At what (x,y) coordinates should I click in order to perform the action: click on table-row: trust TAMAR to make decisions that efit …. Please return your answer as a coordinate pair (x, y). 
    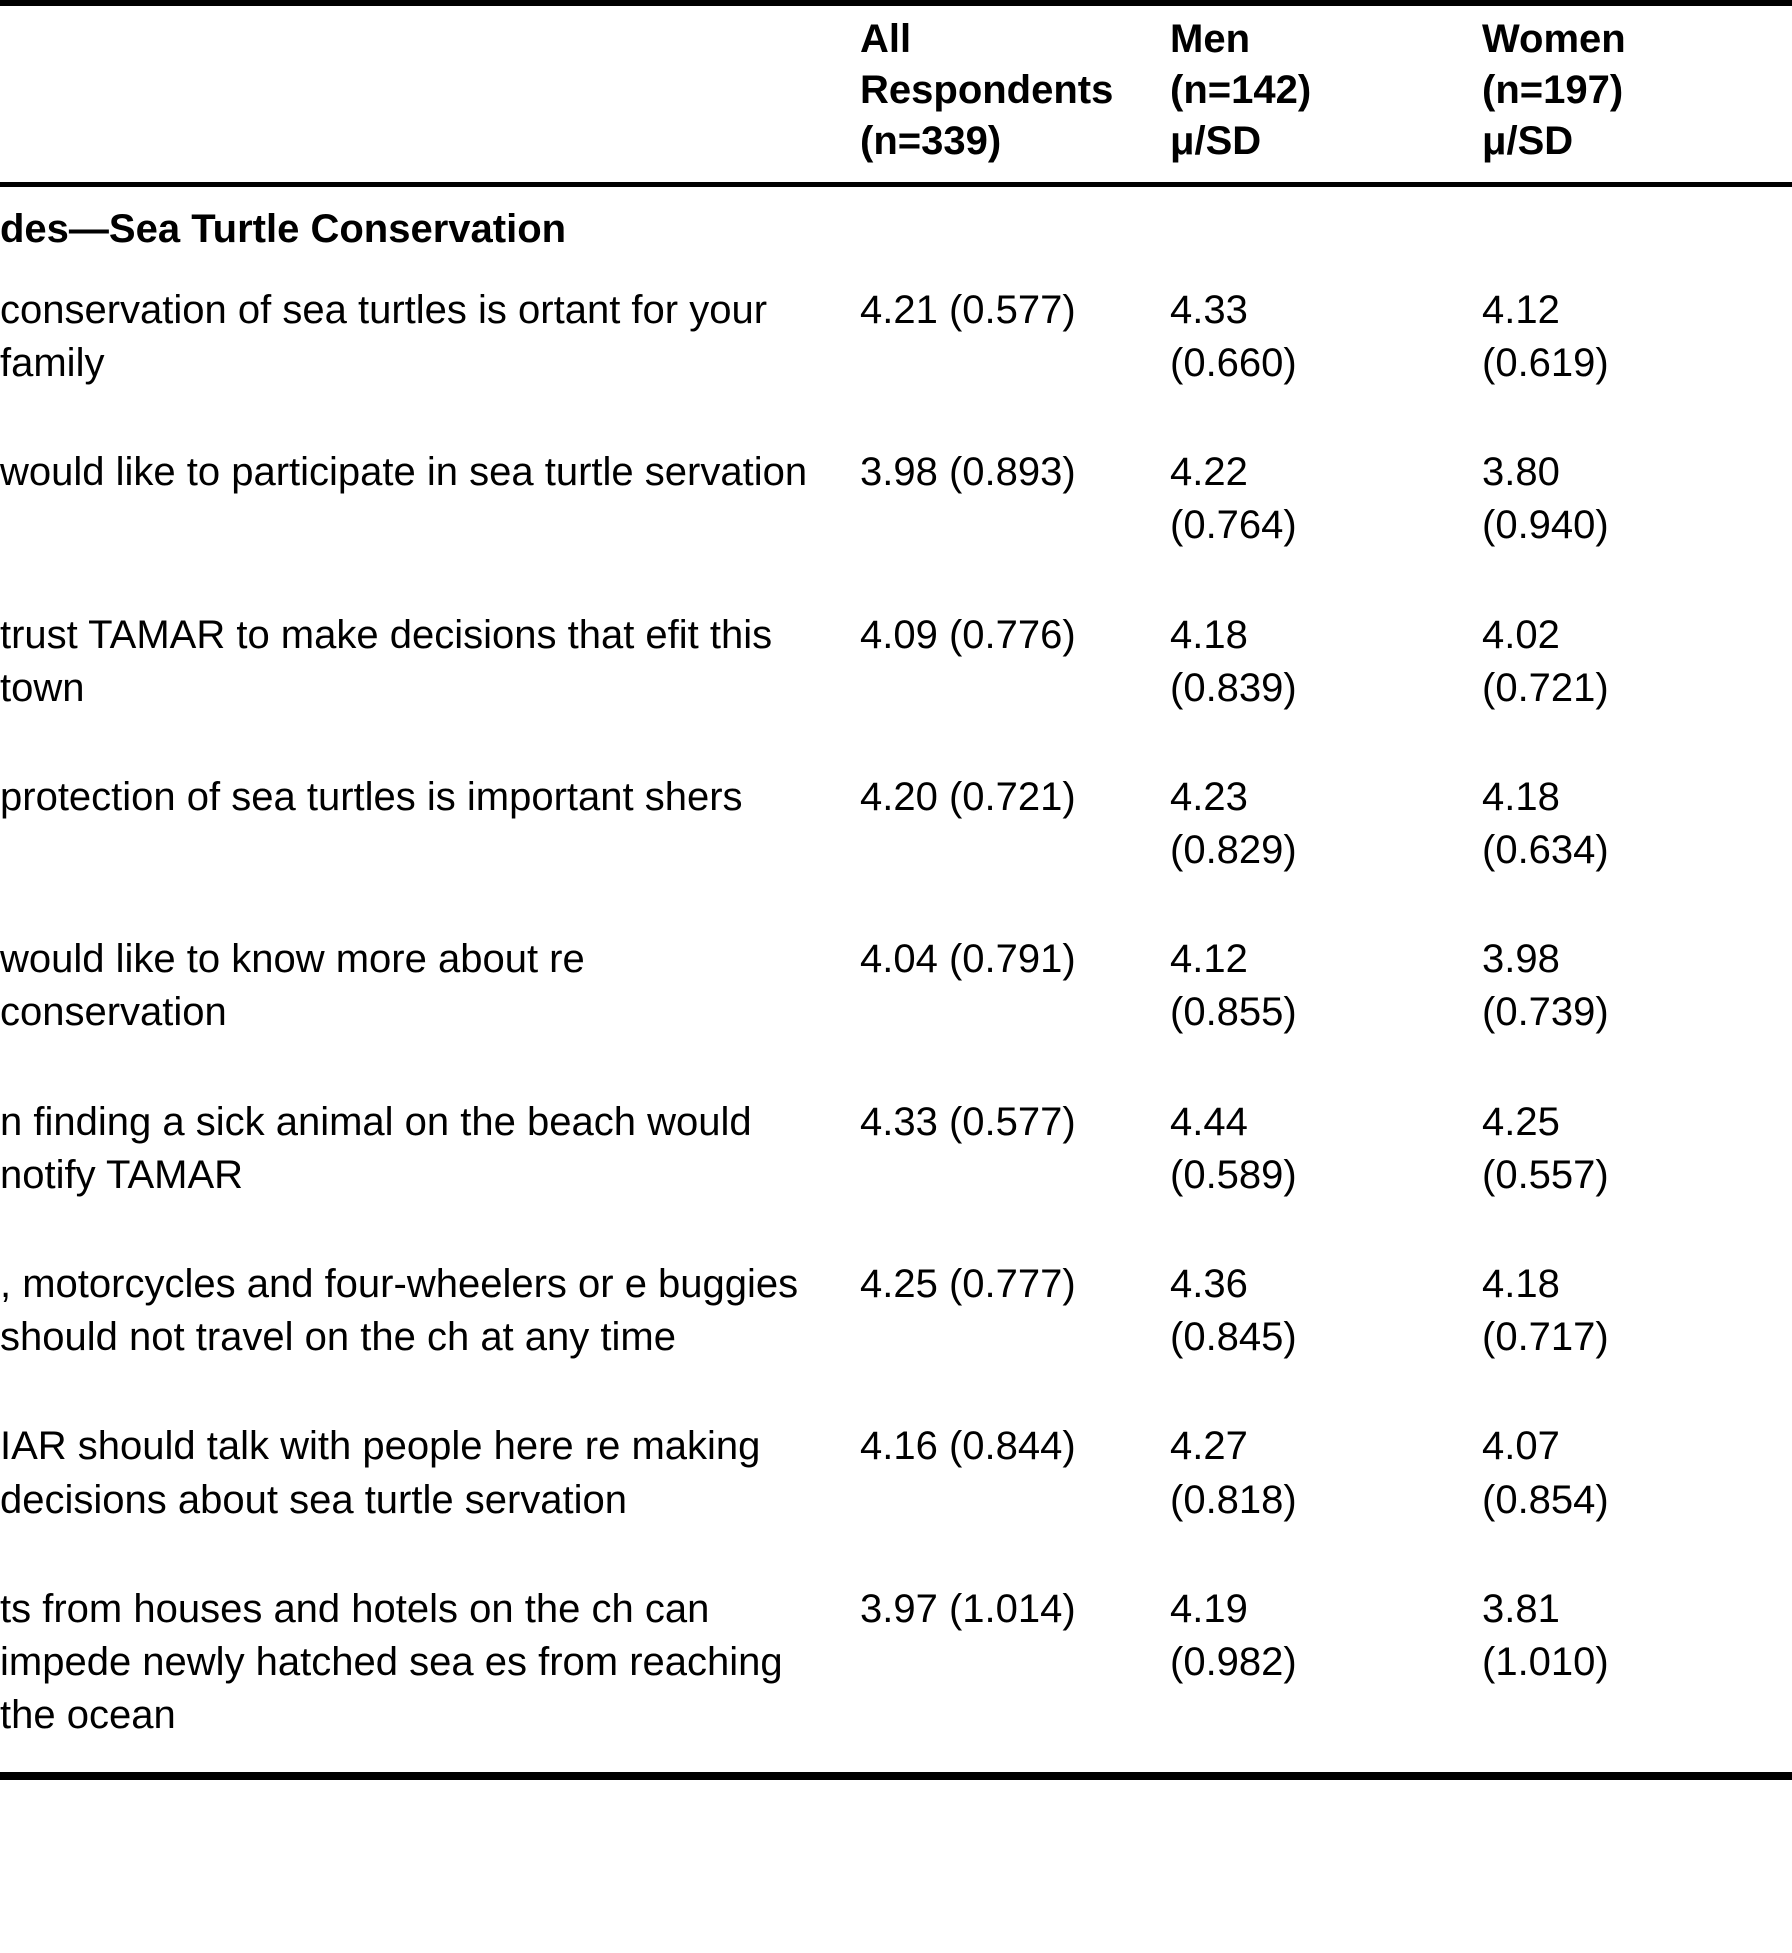
    Looking at the image, I should click on (896, 664).